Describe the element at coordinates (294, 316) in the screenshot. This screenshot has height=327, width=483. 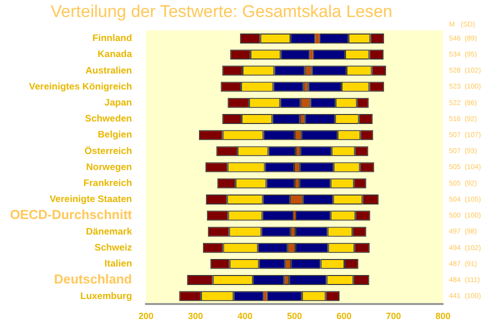
I see `x-tick-label: 500` at that location.